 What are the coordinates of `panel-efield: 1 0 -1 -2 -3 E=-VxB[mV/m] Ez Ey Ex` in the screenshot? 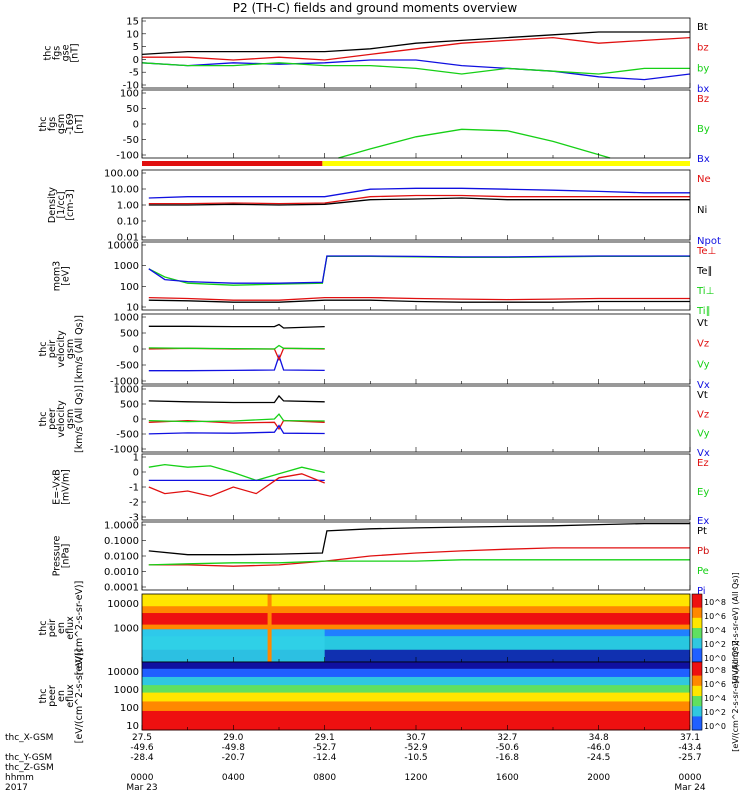 It's located at (381, 490).